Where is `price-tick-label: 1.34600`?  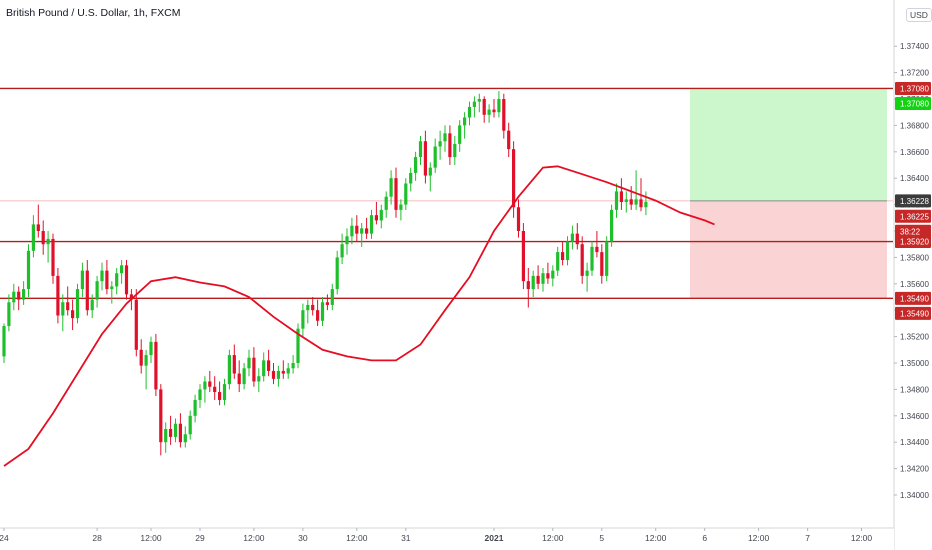 price-tick-label: 1.34600 is located at coordinates (914, 416).